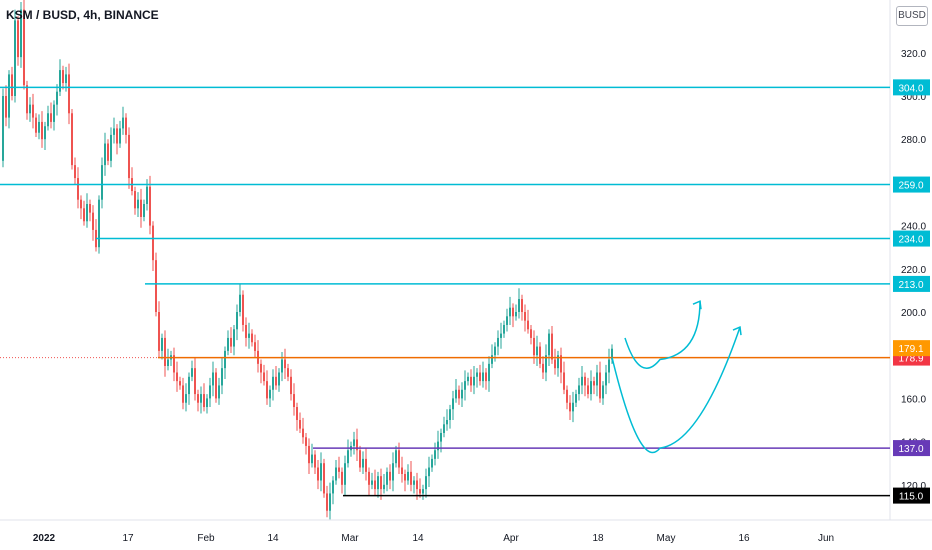  What do you see at coordinates (913, 399) in the screenshot?
I see `y-tick-label: 160.0` at bounding box center [913, 399].